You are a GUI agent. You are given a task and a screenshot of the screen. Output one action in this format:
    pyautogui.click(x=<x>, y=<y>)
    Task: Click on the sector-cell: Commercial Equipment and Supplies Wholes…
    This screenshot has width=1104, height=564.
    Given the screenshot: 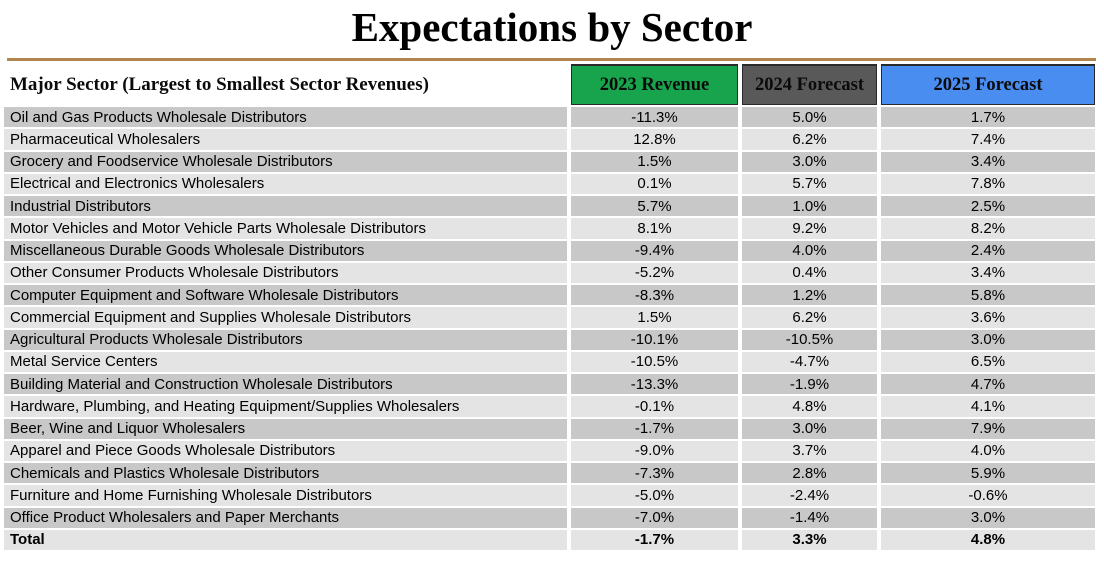 What is the action you would take?
    pyautogui.click(x=285, y=317)
    